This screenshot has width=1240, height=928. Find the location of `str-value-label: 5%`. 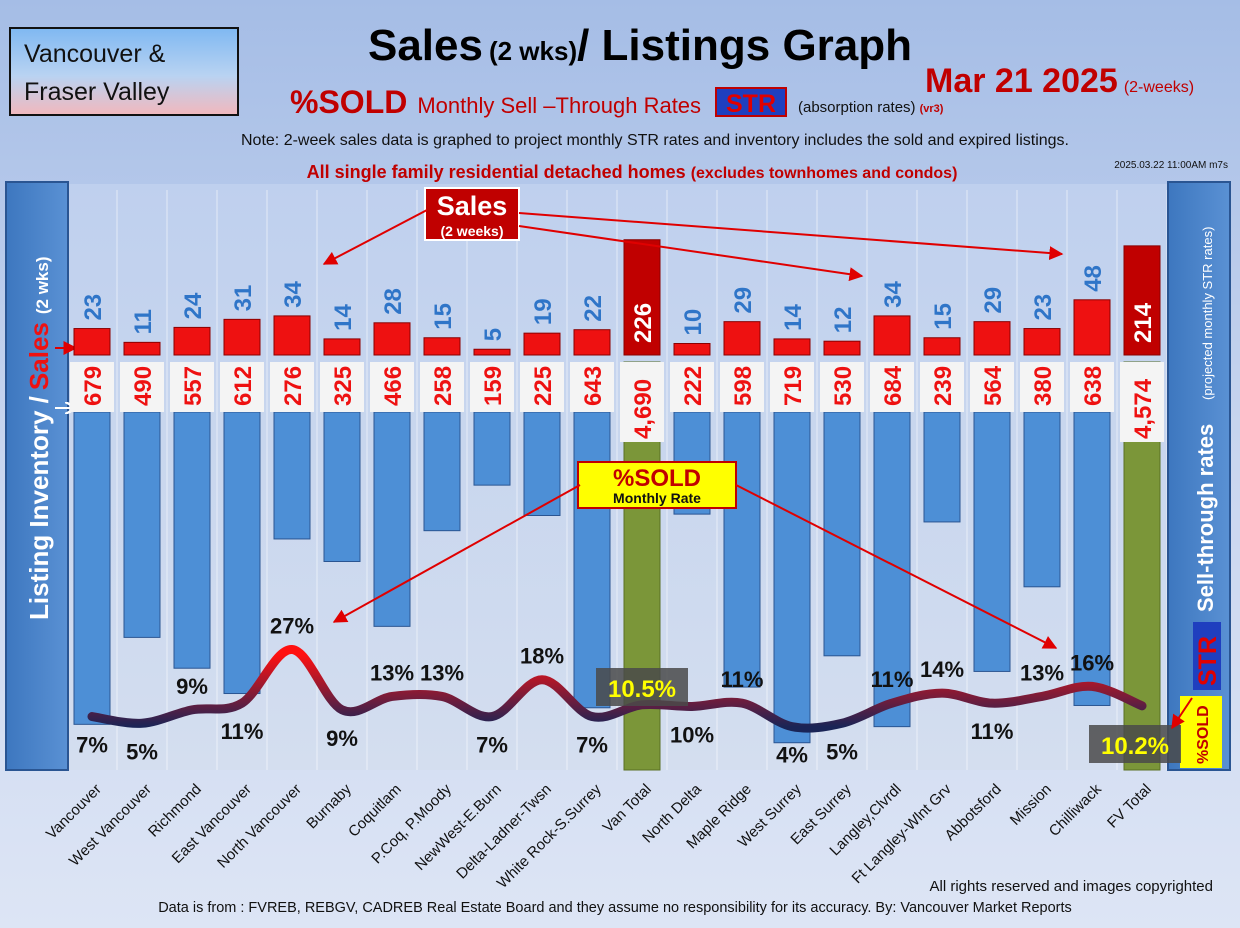

str-value-label: 5% is located at coordinates (842, 751).